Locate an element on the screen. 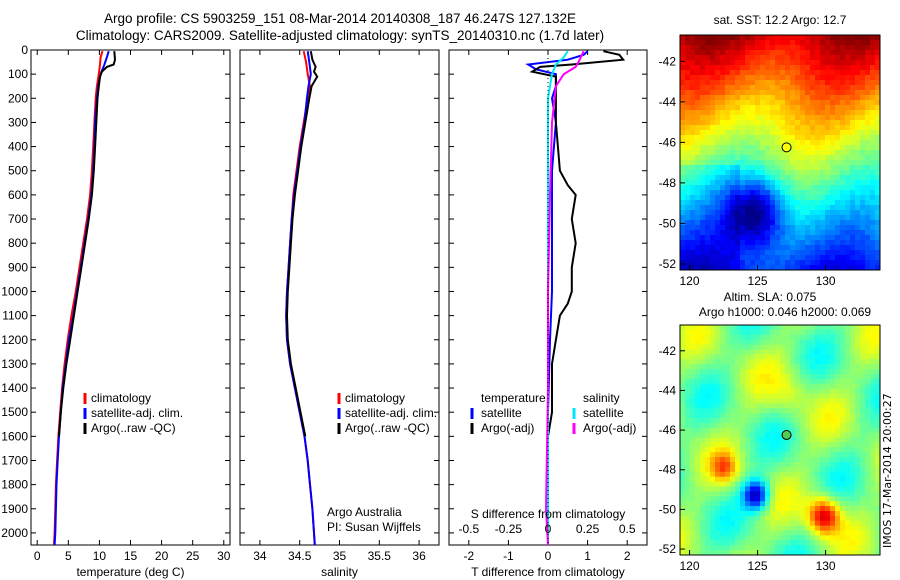 This screenshot has height=580, width=900. x-tick-label: 20 is located at coordinates (162, 556).